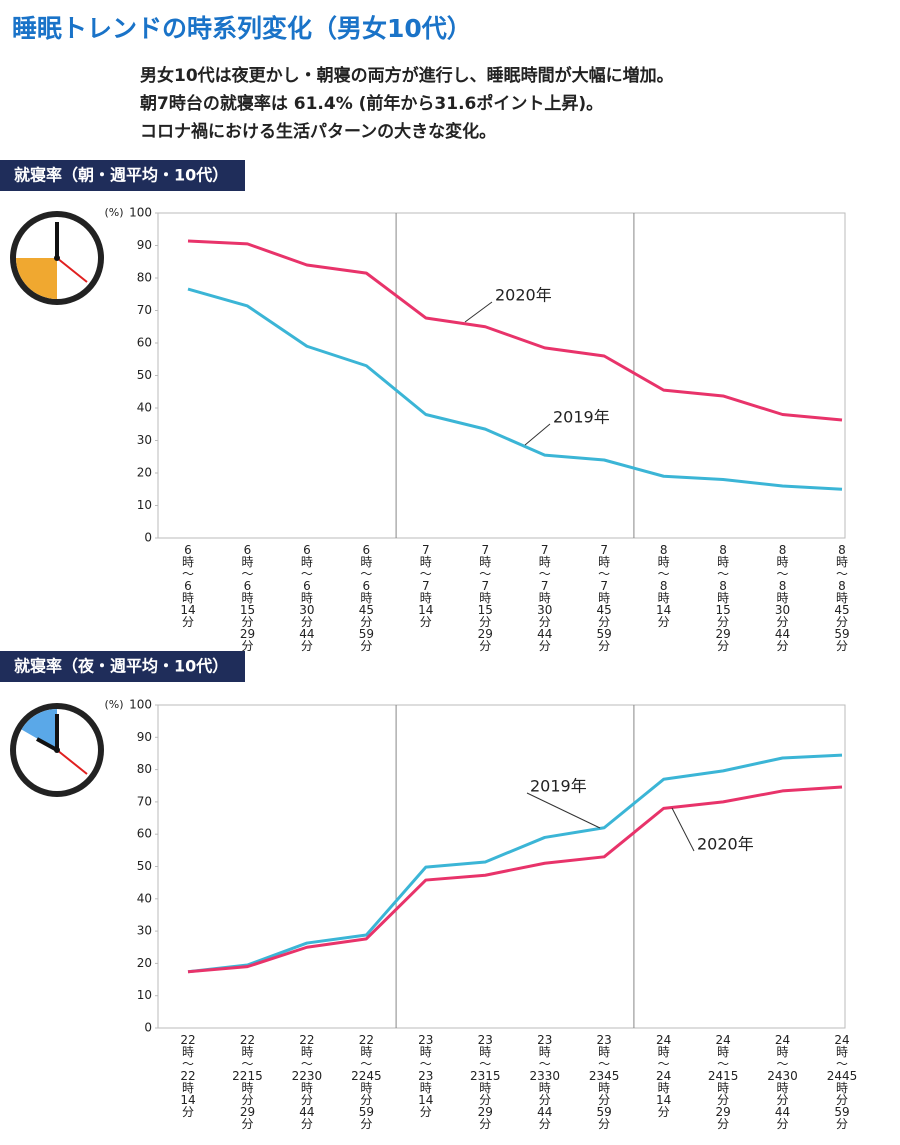 This screenshot has height=1145, width=900. Describe the element at coordinates (407, 75) in the screenshot. I see `description: 男女10代は夜更かし・朝寝の両方が進行し、睡眠時間が大幅に増加。` at that location.